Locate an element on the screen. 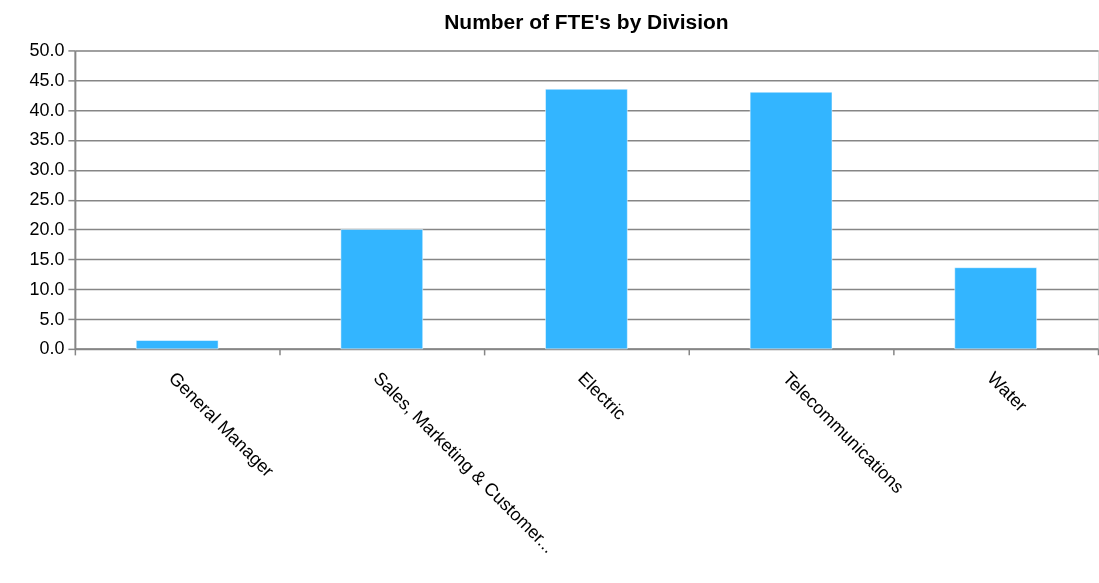  y-tick-label: 5.0 is located at coordinates (52, 318).